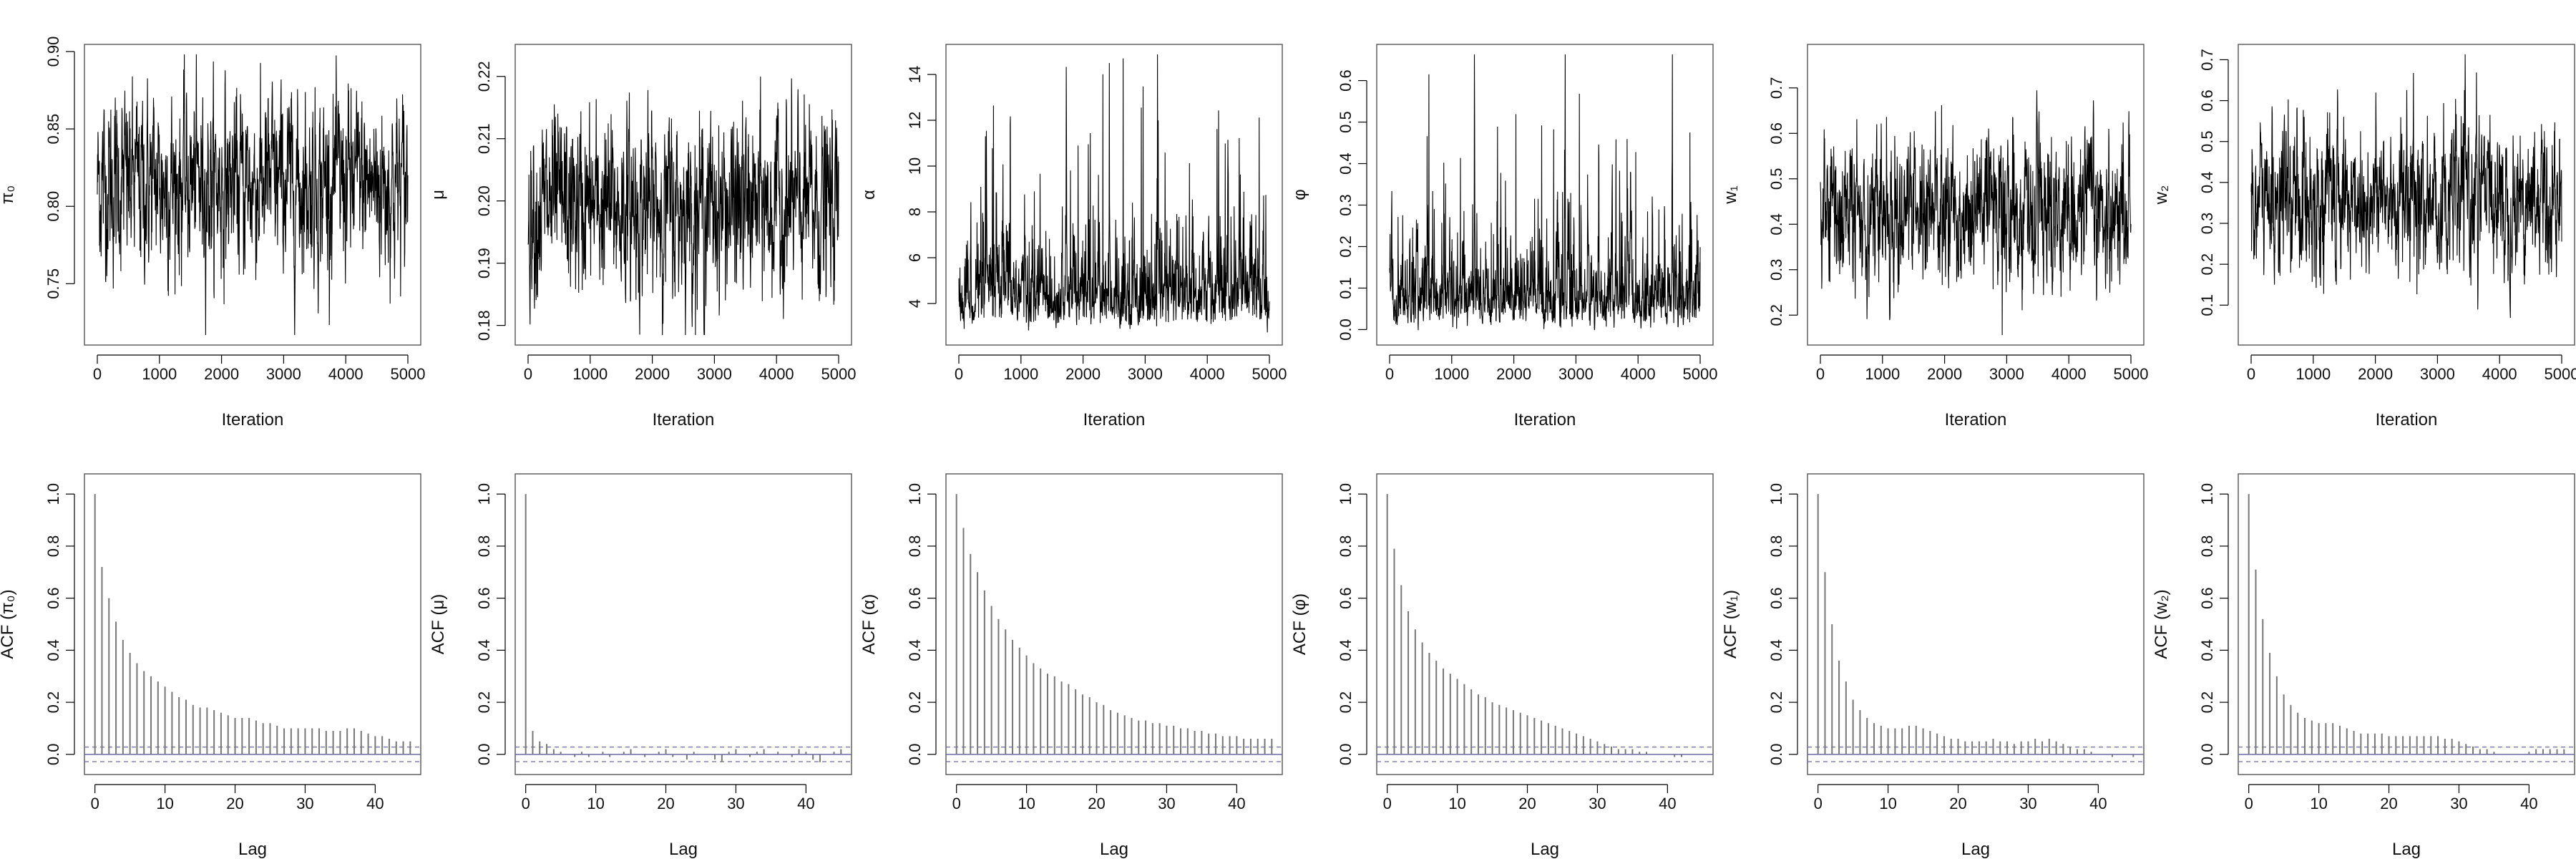  I want to click on trace-x-tick-label-0-2: 2000, so click(221, 374).